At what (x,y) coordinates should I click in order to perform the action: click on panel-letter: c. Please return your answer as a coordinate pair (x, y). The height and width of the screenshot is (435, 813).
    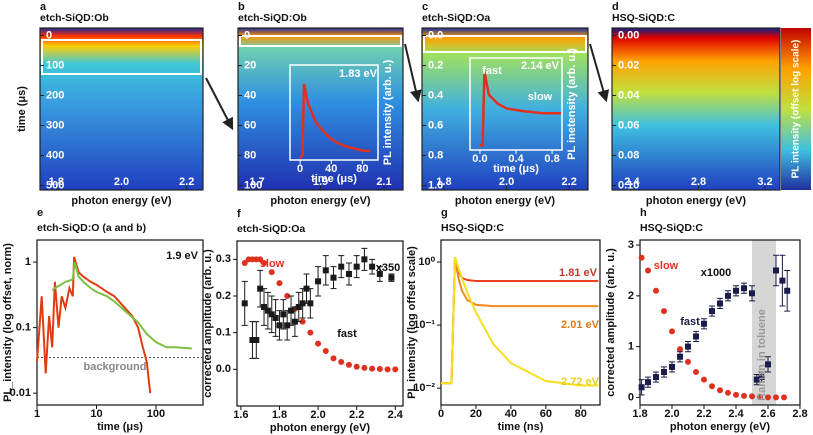
    Looking at the image, I should click on (425, 7).